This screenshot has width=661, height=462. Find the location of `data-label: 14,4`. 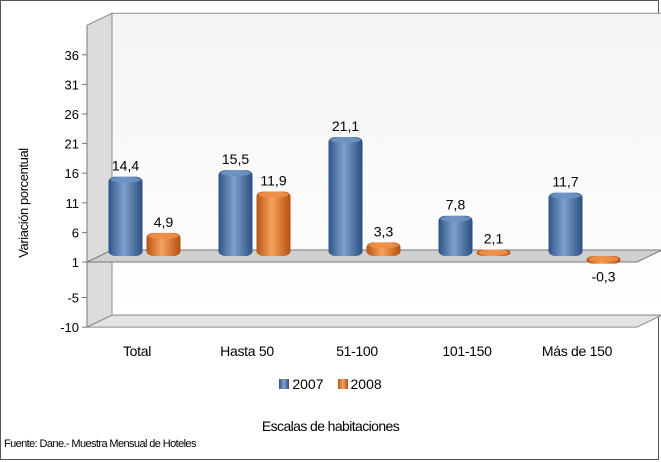

data-label: 14,4 is located at coordinates (125, 166).